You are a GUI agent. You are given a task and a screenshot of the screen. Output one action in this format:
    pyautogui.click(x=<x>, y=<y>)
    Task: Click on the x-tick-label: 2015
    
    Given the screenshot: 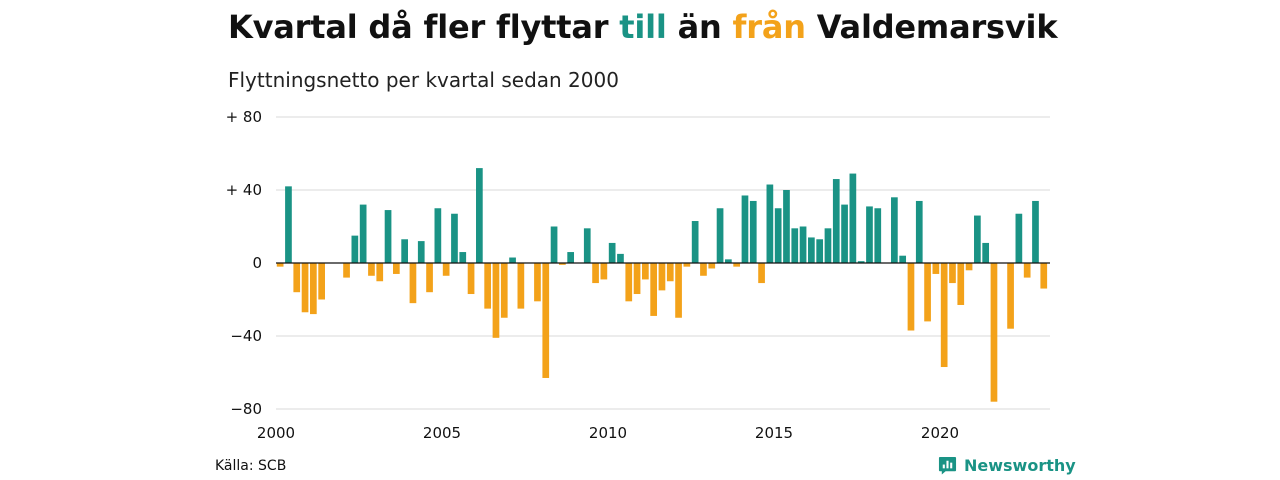 What is the action you would take?
    pyautogui.click(x=774, y=433)
    